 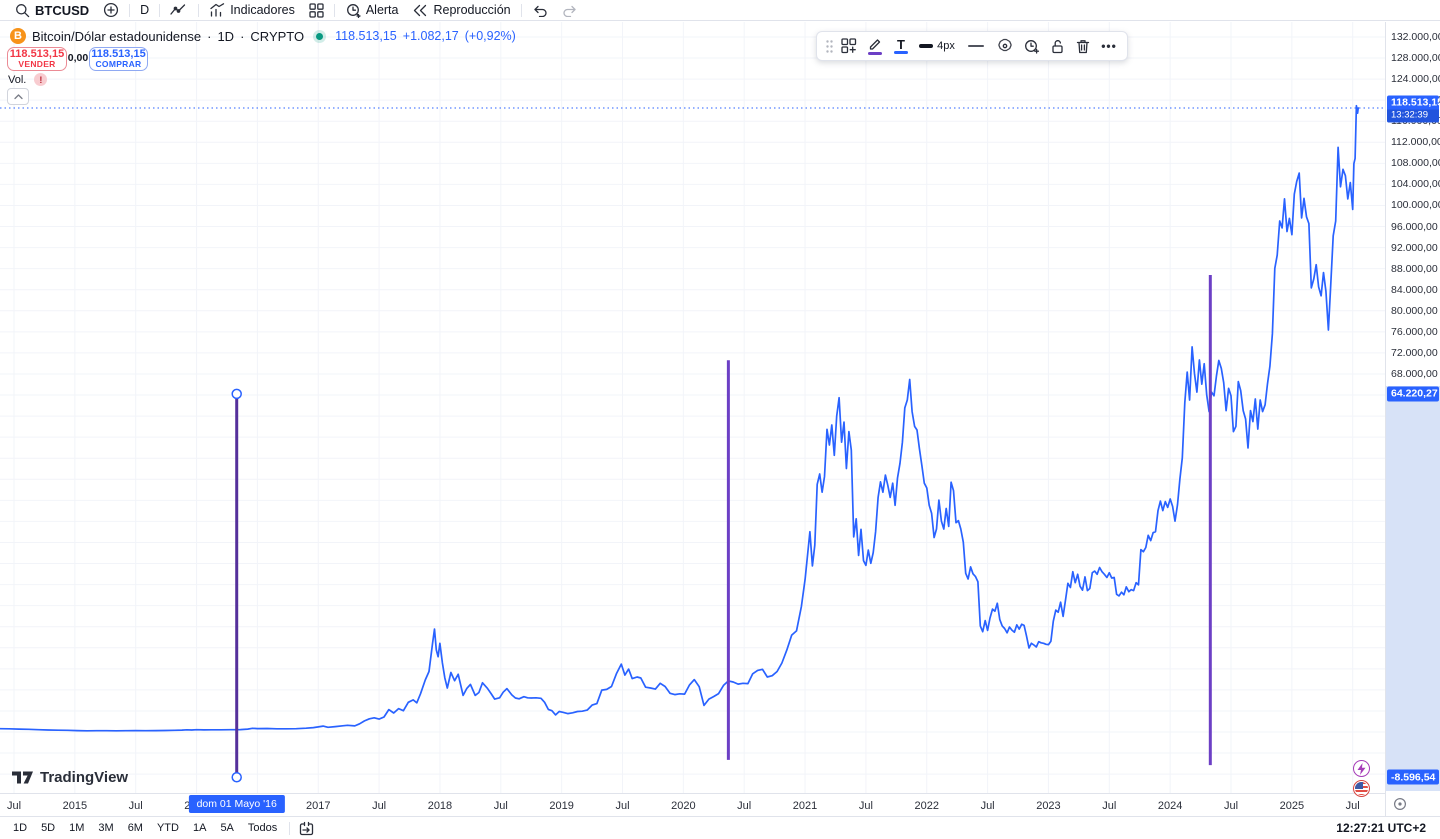 I want to click on more-options-button: •••, so click(x=1109, y=46).